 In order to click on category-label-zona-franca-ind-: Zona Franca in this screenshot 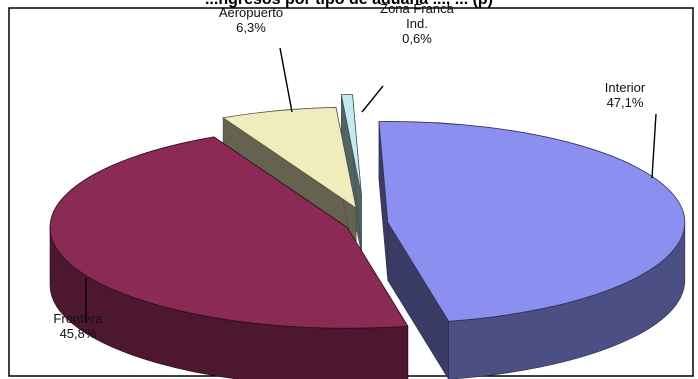, I will do `click(417, 8)`.